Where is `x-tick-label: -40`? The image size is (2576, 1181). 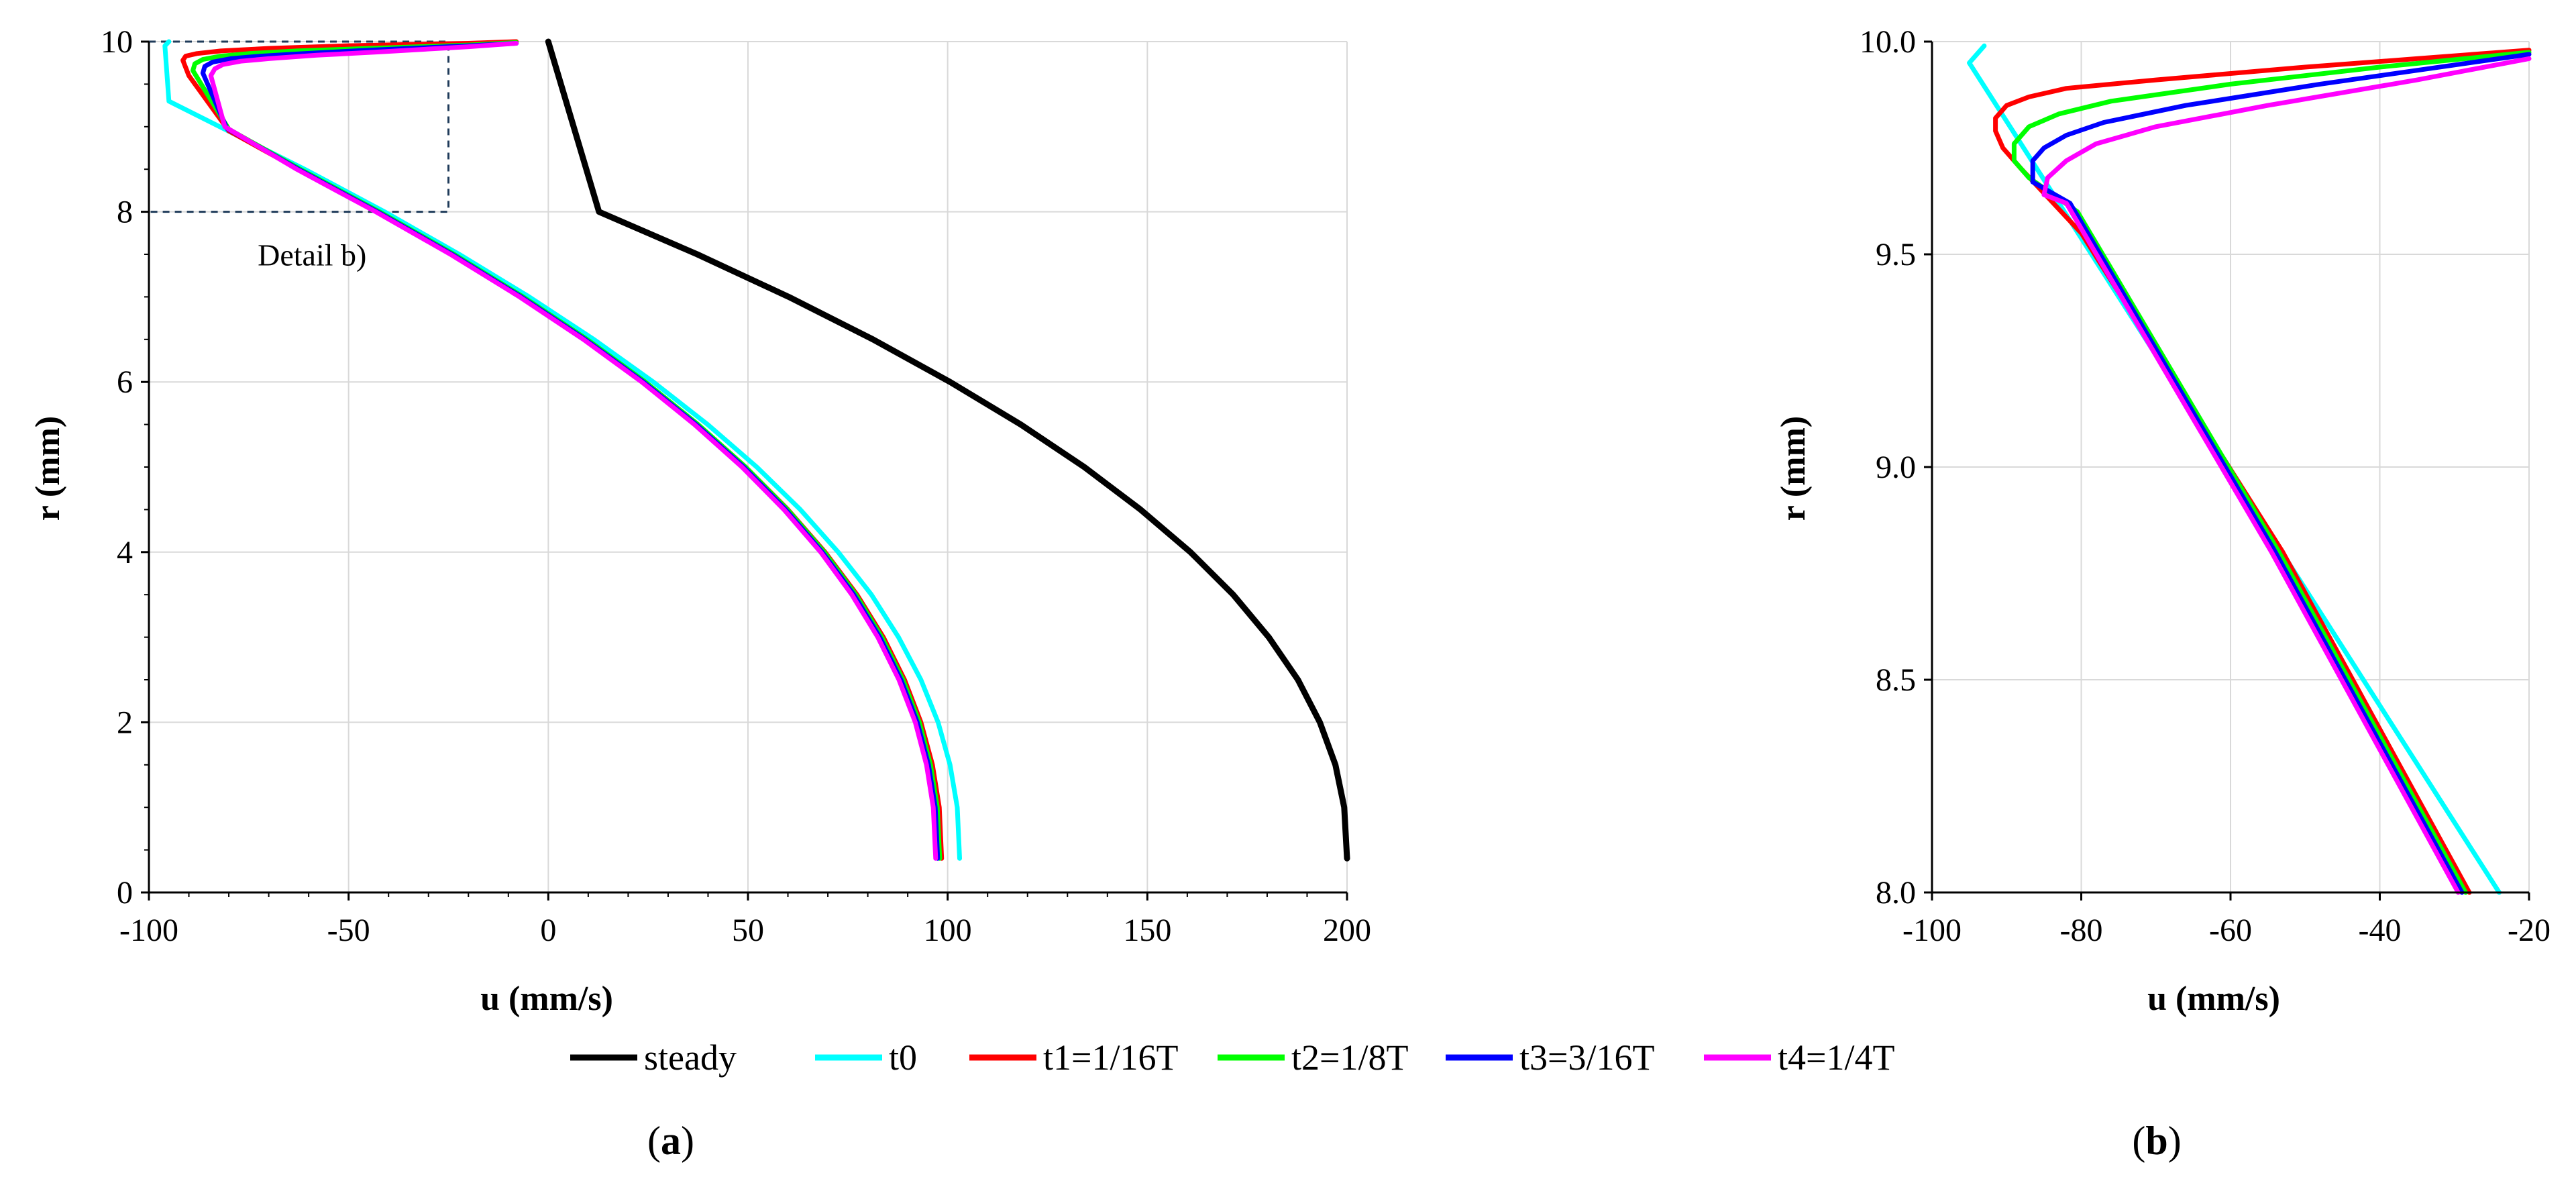 x-tick-label: -40 is located at coordinates (2380, 931).